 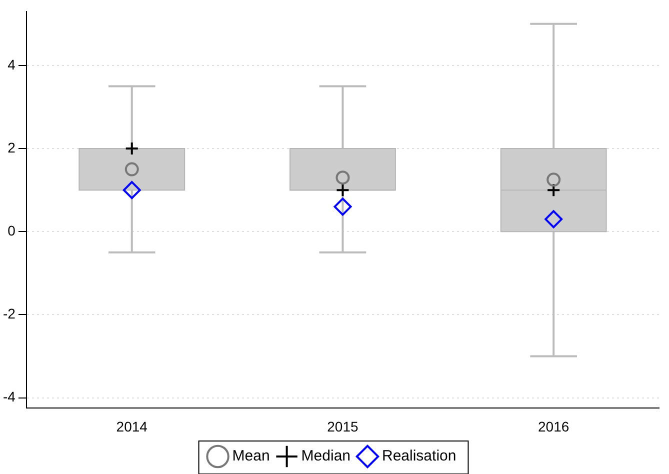 I want to click on y-tick-label: -4, so click(x=9, y=396).